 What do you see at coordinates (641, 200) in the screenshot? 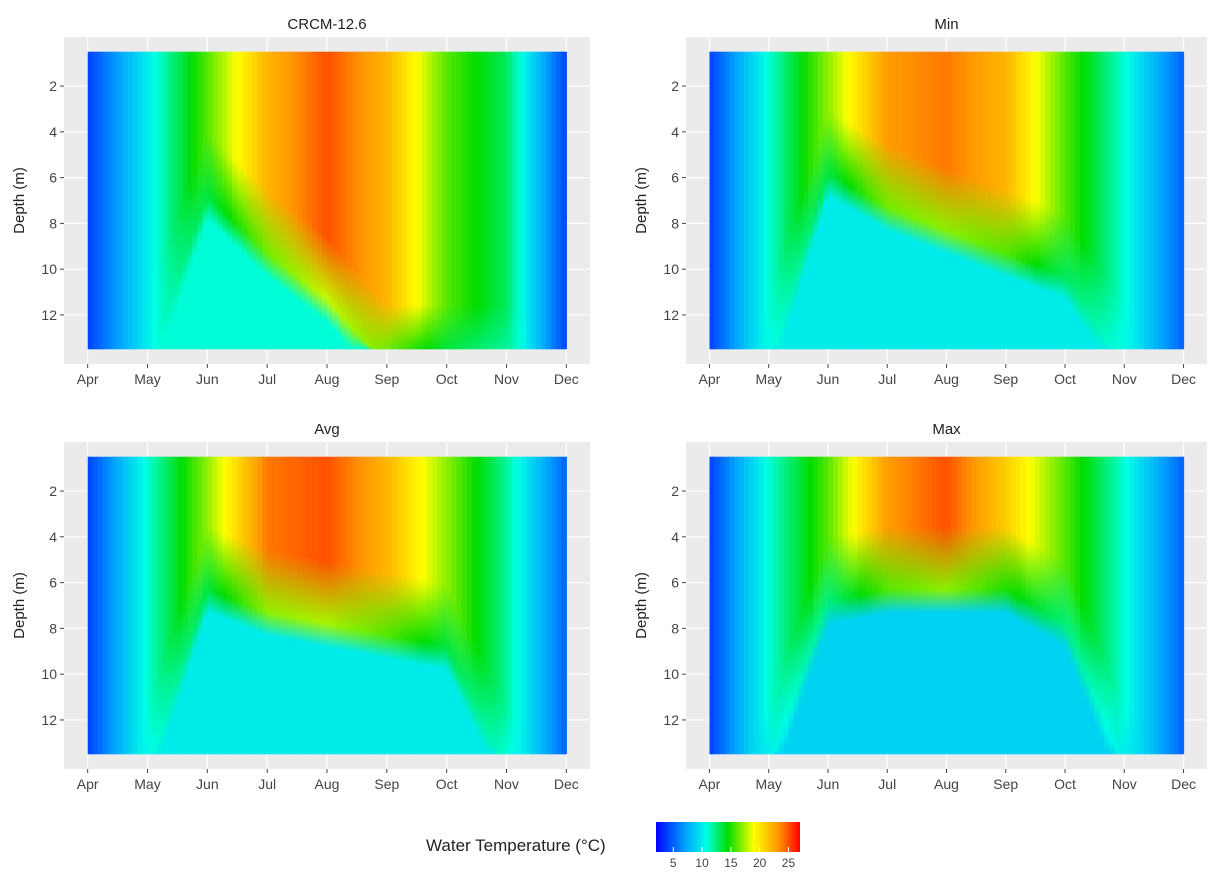
I see `y-axis-label: Depth (m)` at bounding box center [641, 200].